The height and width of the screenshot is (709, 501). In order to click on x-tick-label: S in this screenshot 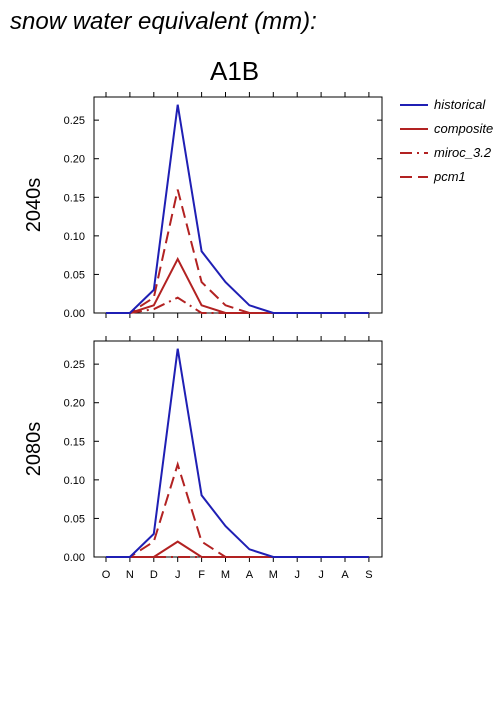, I will do `click(368, 575)`.